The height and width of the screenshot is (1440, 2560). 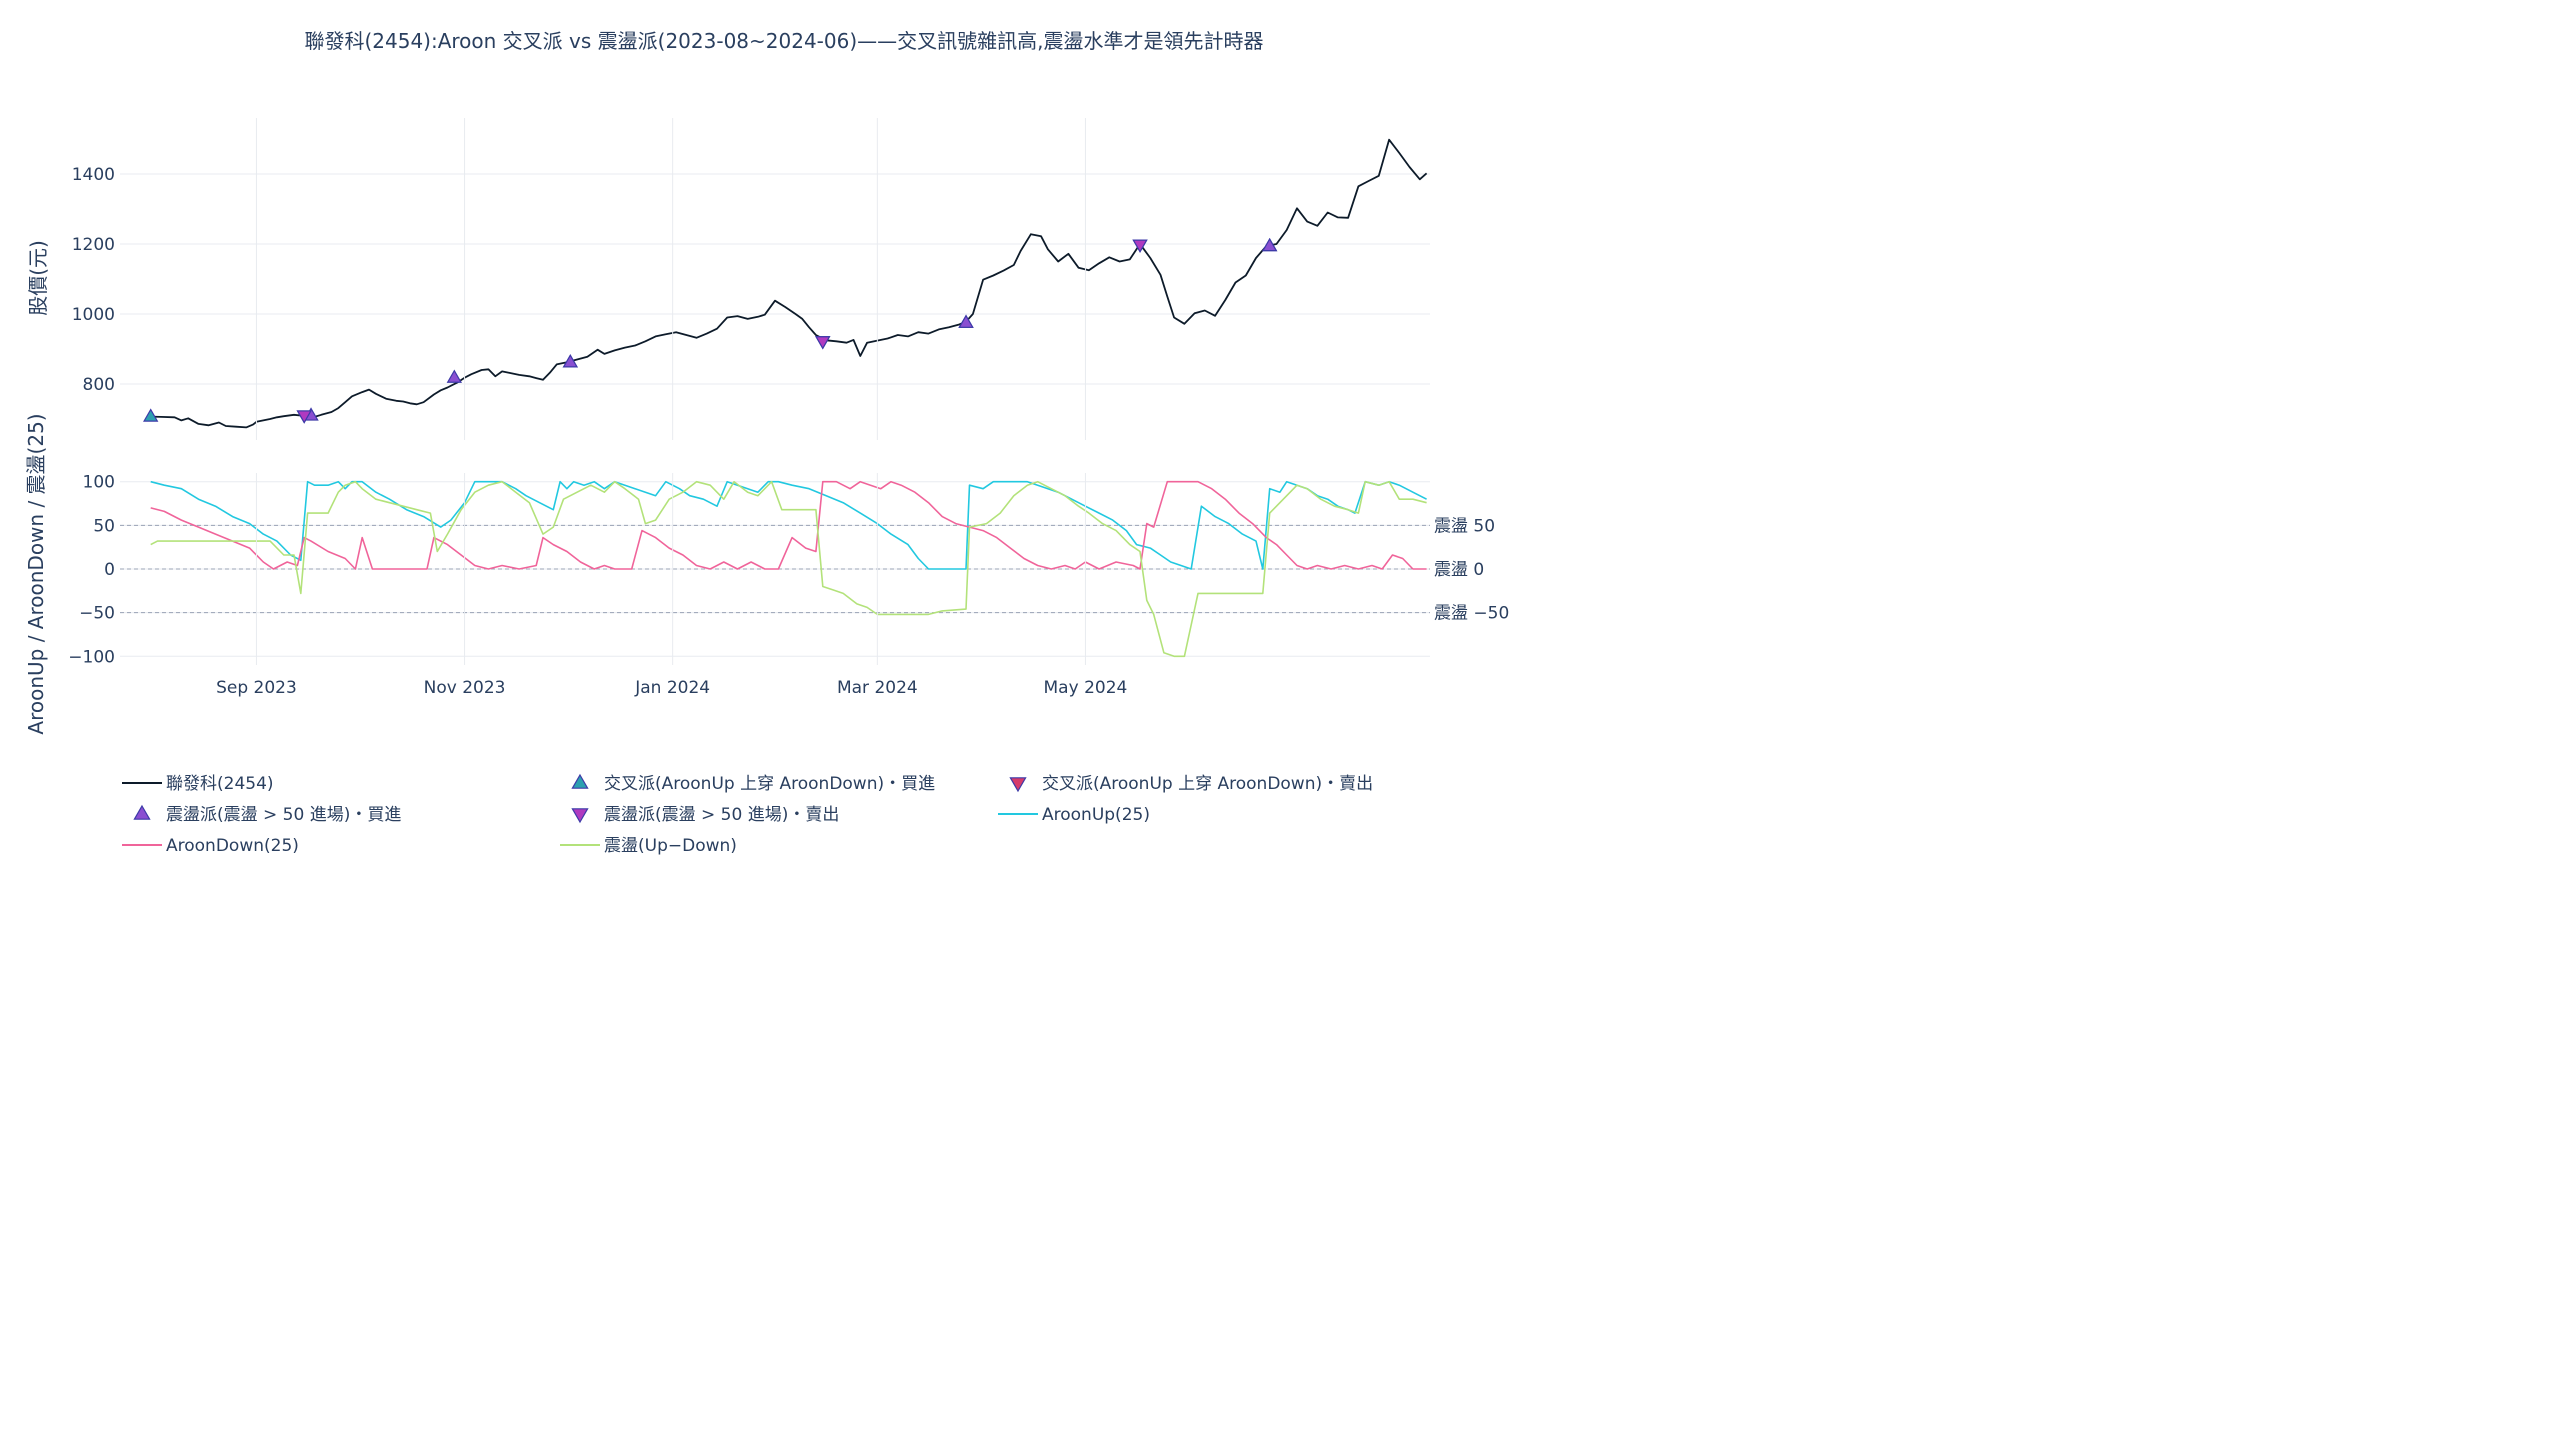 I want to click on x-tick-label: Jan 2024, so click(x=672, y=688).